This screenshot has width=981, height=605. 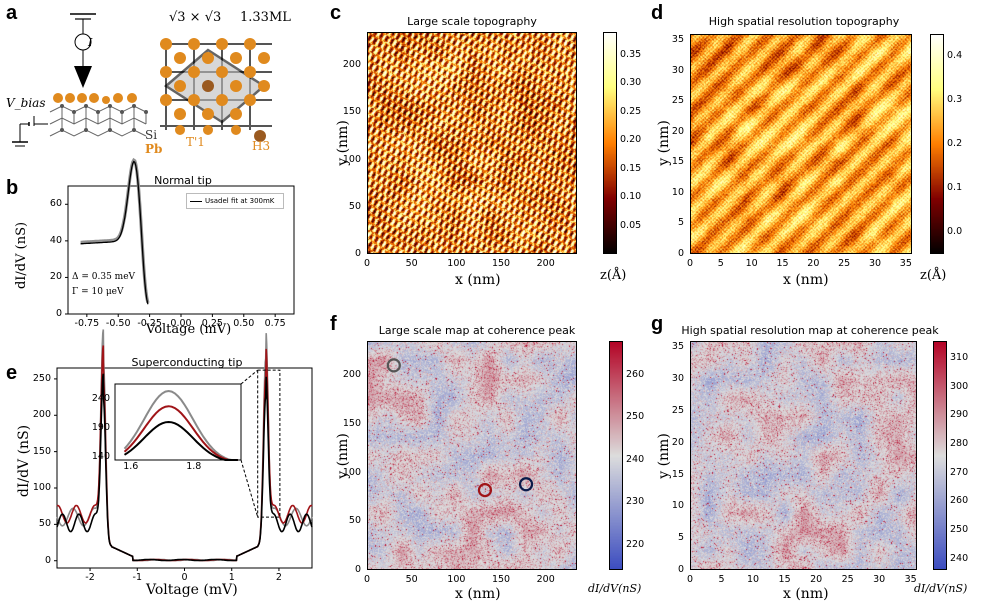 I want to click on y-tick-label: 25, so click(x=677, y=101).